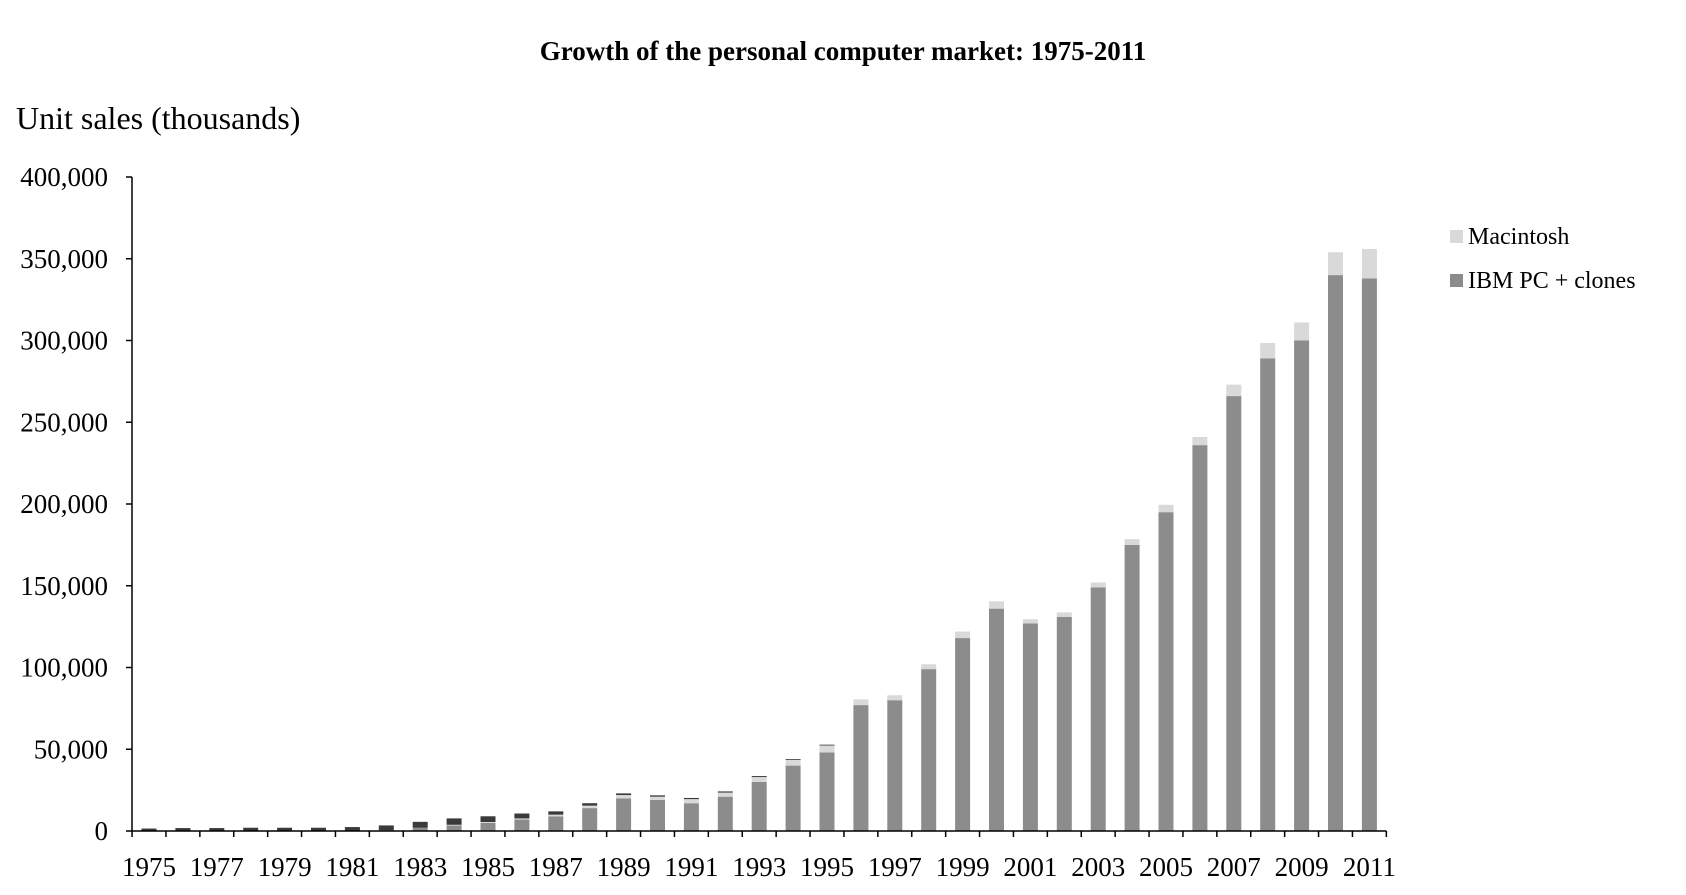 This screenshot has height=895, width=1686. What do you see at coordinates (895, 698) in the screenshot?
I see `bar-1997-macintosh` at bounding box center [895, 698].